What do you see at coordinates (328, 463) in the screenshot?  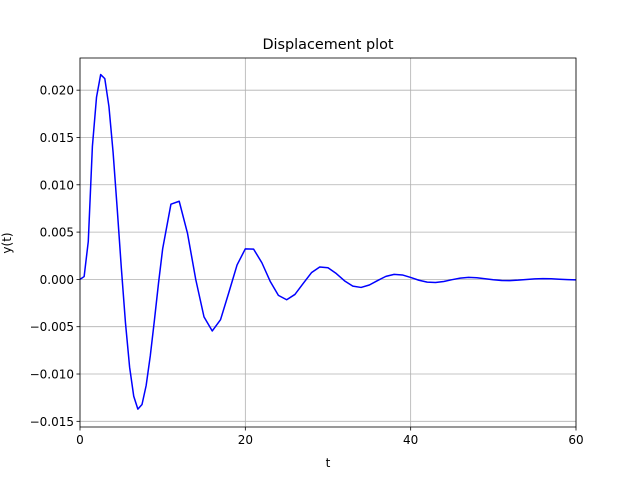 I see `x-axis-label: t` at bounding box center [328, 463].